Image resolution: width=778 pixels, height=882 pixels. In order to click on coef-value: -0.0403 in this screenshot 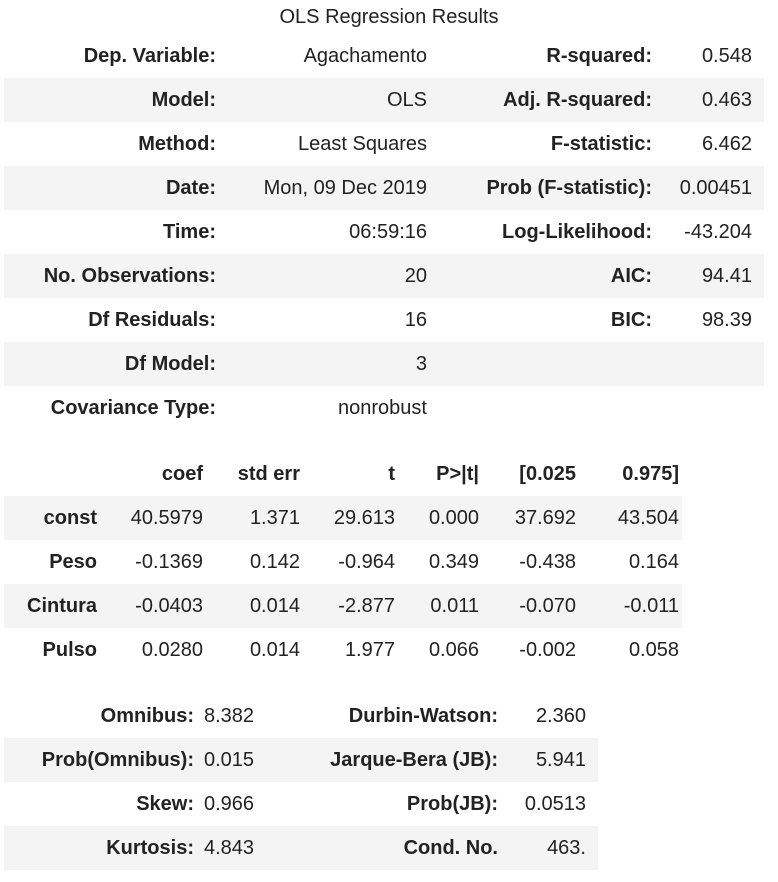, I will do `click(169, 606)`.